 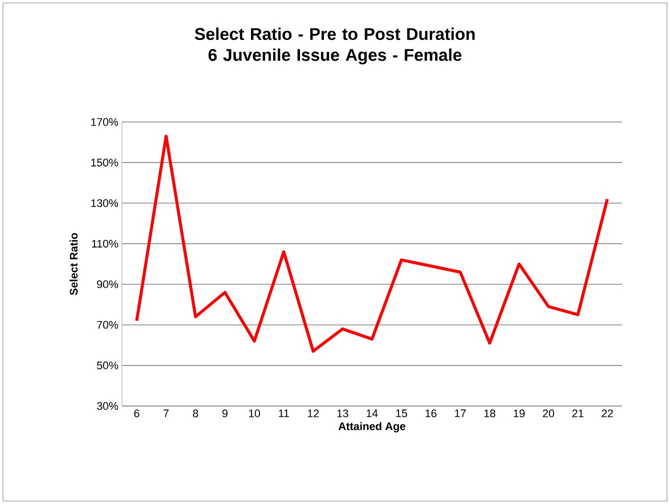 I want to click on x-tick-label: 12, so click(x=313, y=414).